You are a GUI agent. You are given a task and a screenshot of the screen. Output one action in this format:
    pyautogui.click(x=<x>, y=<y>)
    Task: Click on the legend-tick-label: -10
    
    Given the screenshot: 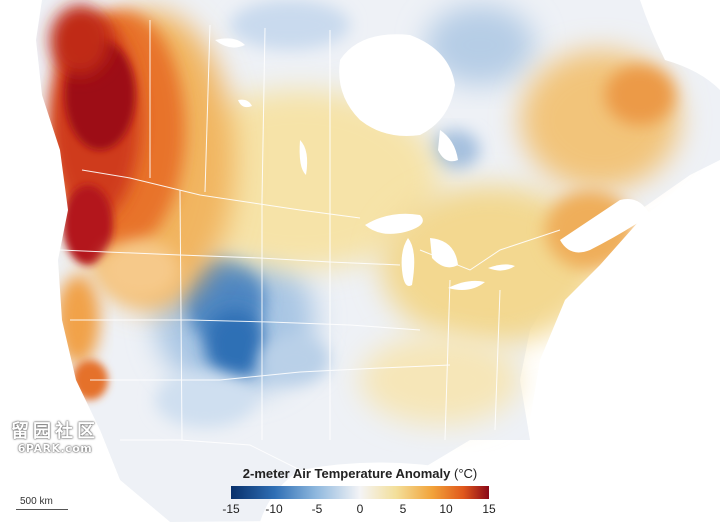 What is the action you would take?
    pyautogui.click(x=274, y=509)
    